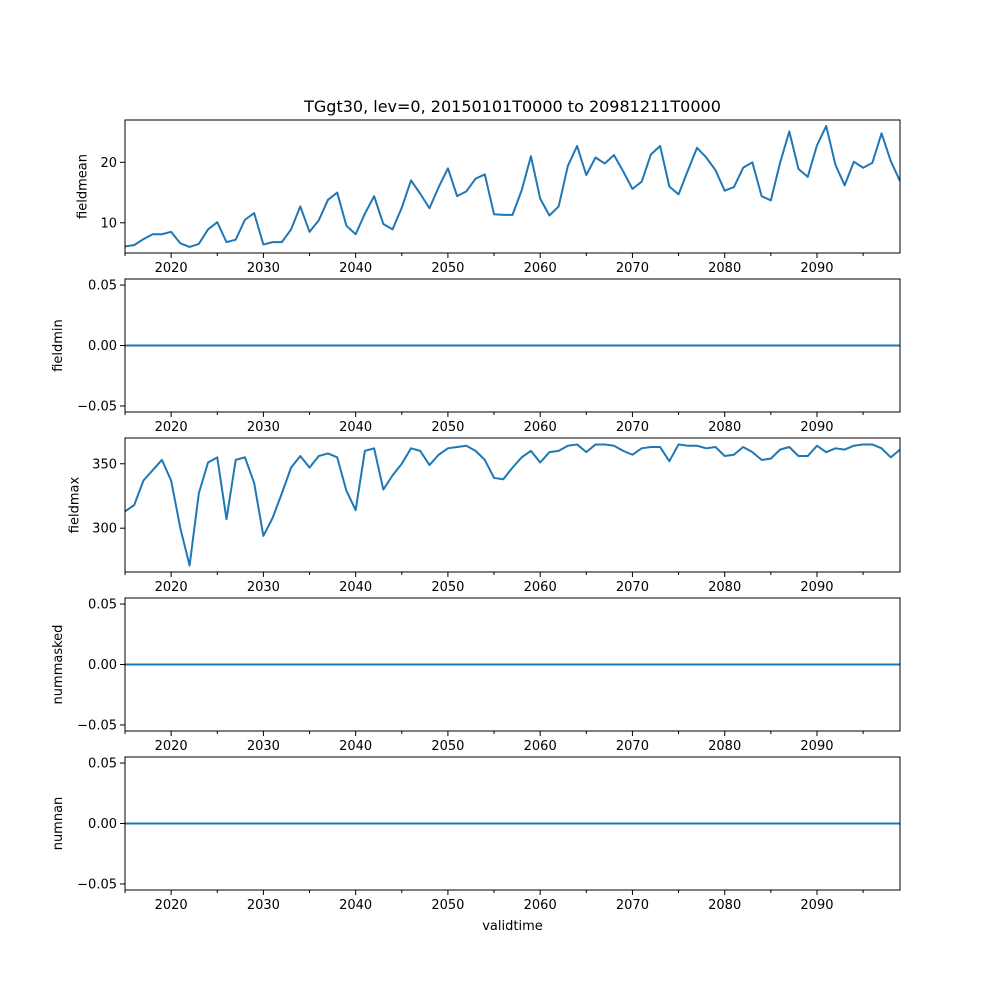 Image resolution: width=1000 pixels, height=1000 pixels. What do you see at coordinates (108, 223) in the screenshot?
I see `y-tick-label: 10` at bounding box center [108, 223].